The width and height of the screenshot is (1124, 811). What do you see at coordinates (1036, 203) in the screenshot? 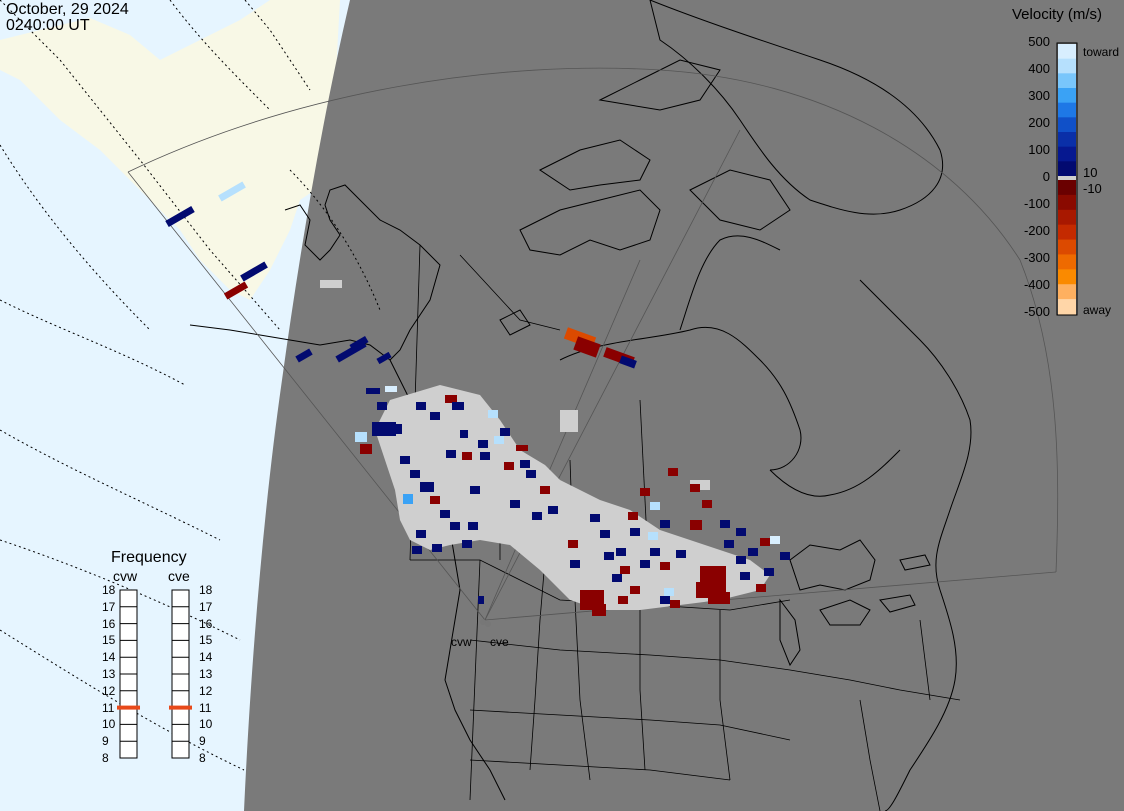
I see `velocity-tick-label: -100` at bounding box center [1036, 203].